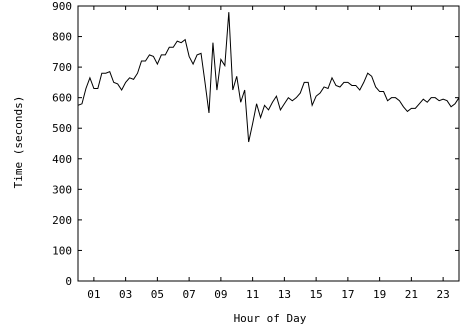 The height and width of the screenshot is (332, 463). What do you see at coordinates (62, 37) in the screenshot?
I see `y-tick-label-800: 800` at bounding box center [62, 37].